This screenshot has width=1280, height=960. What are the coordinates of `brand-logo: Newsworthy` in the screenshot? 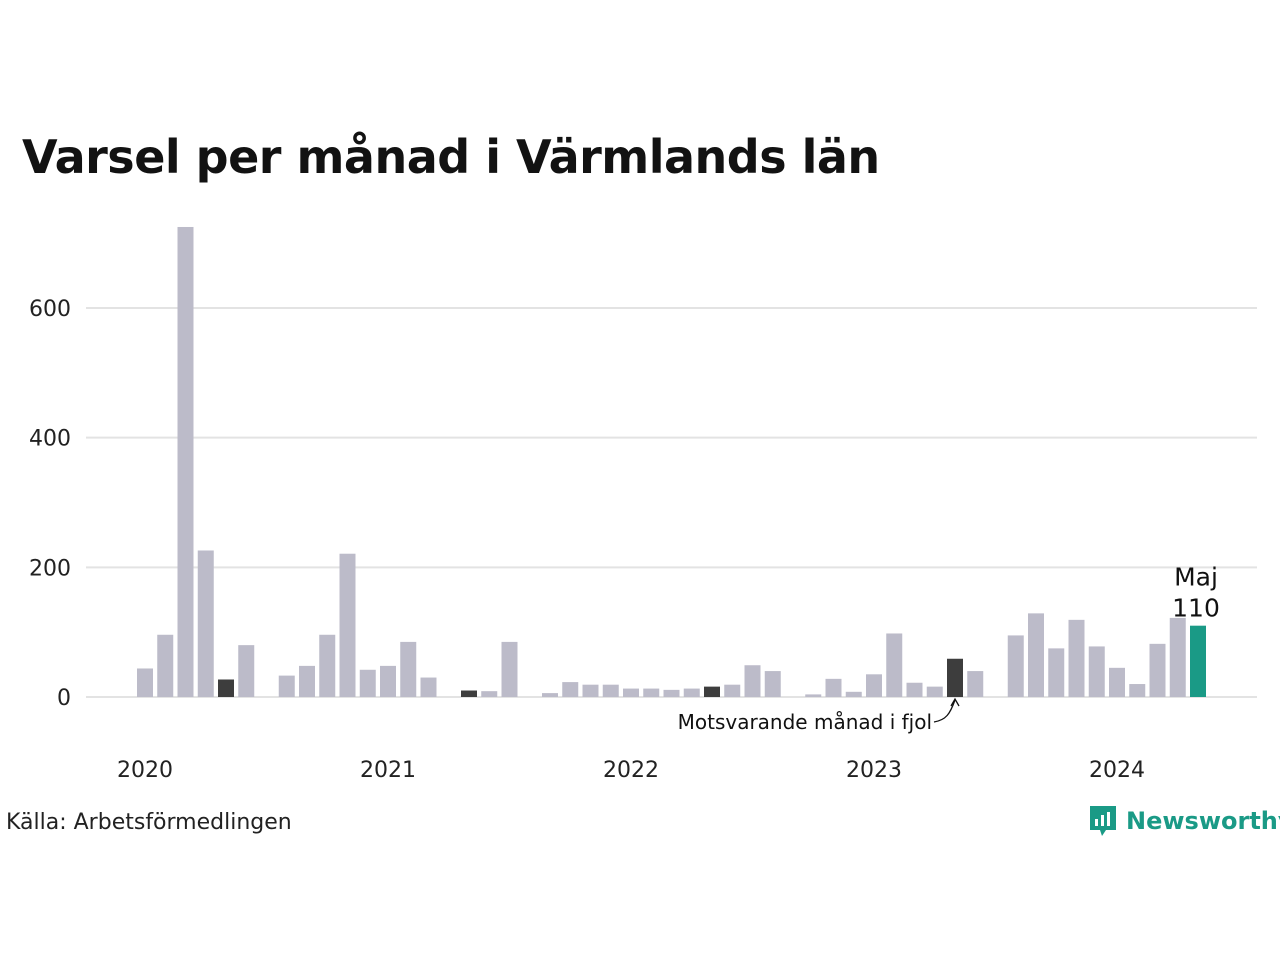 It's located at (1184, 821).